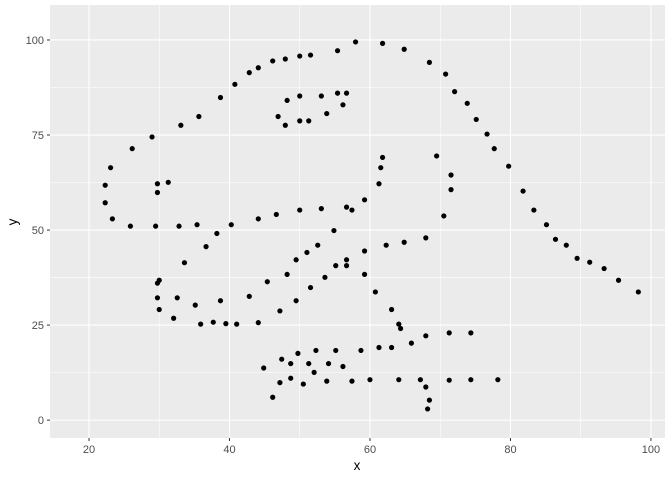 The height and width of the screenshot is (480, 672). I want to click on y-tick-label: 75, so click(38, 136).